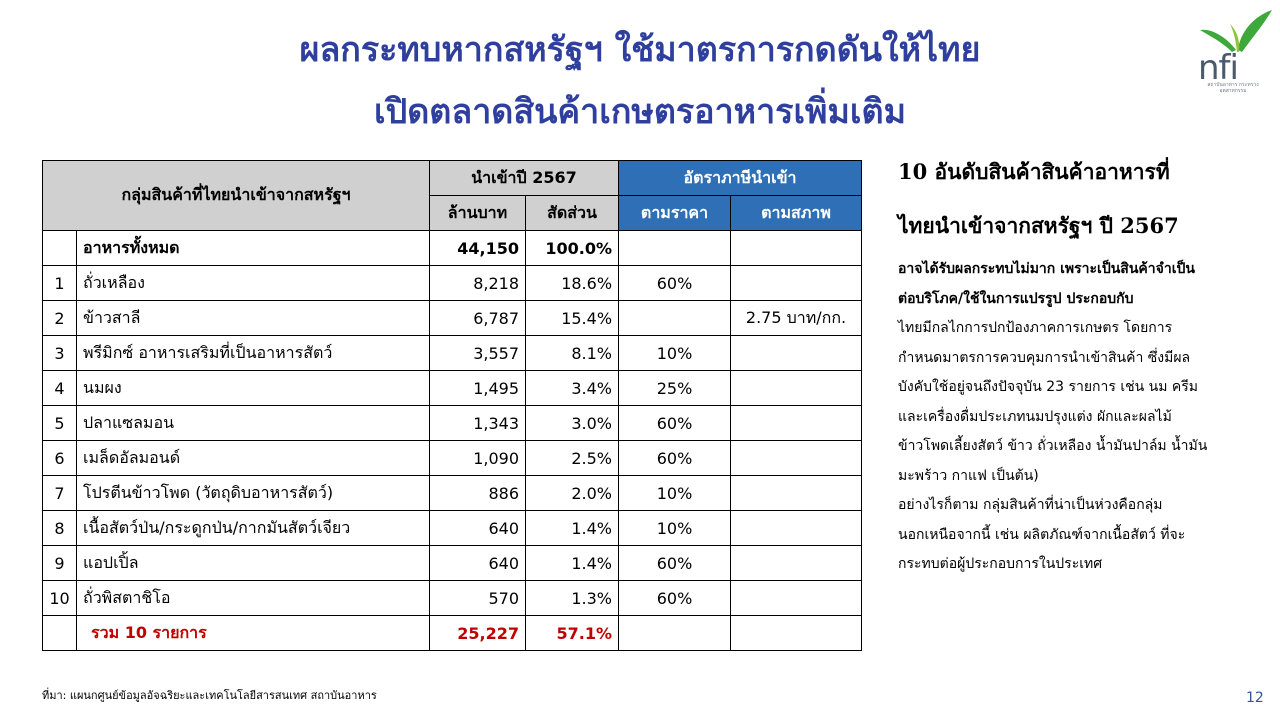 This screenshot has width=1280, height=720. I want to click on row-no: 3, so click(59, 353).